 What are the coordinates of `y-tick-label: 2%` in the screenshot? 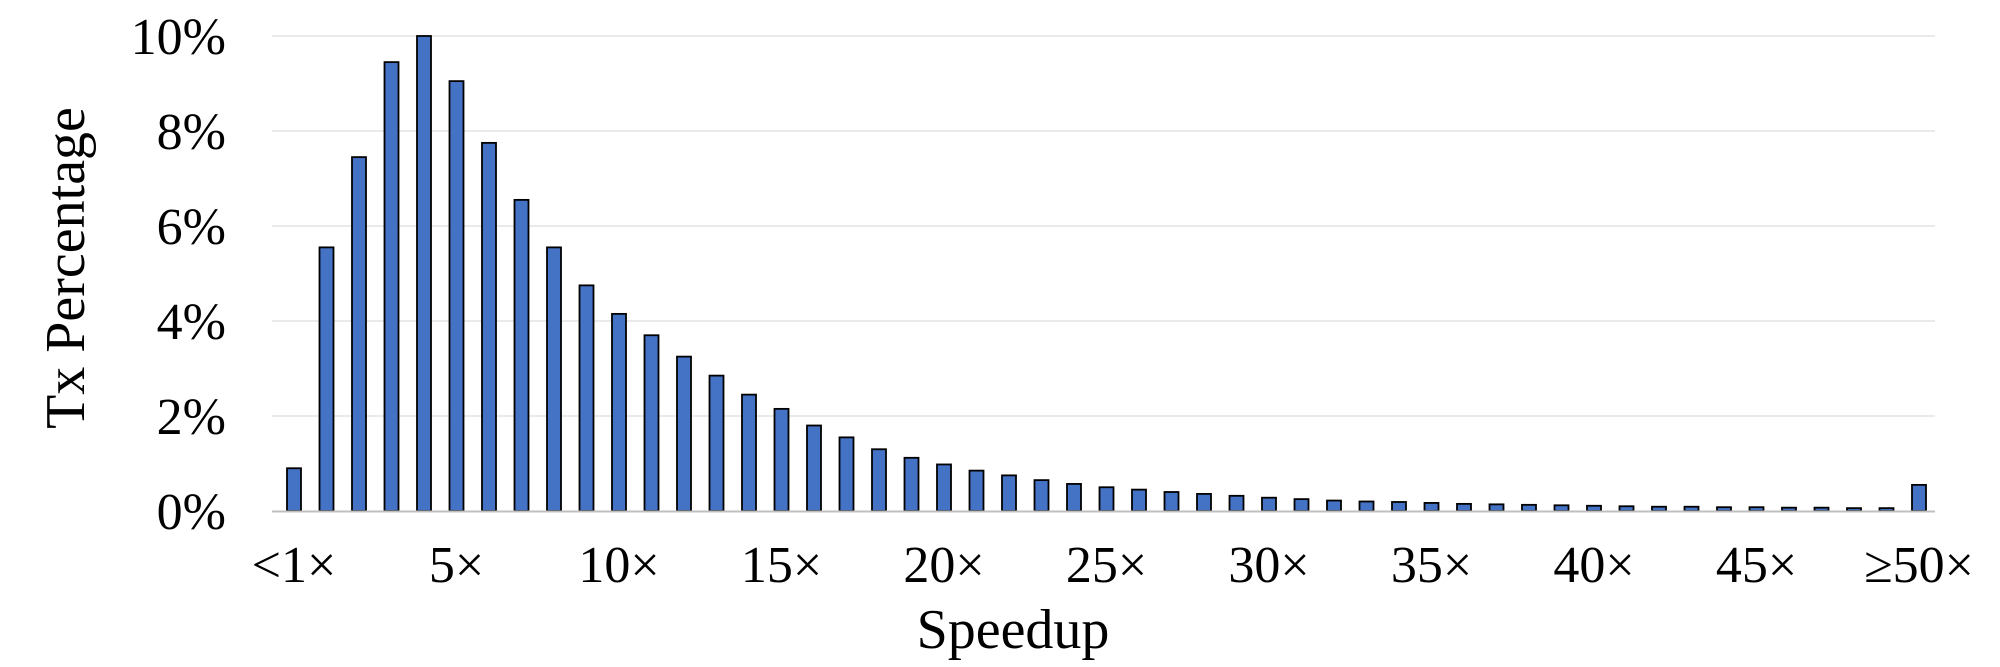 It's located at (191, 417).